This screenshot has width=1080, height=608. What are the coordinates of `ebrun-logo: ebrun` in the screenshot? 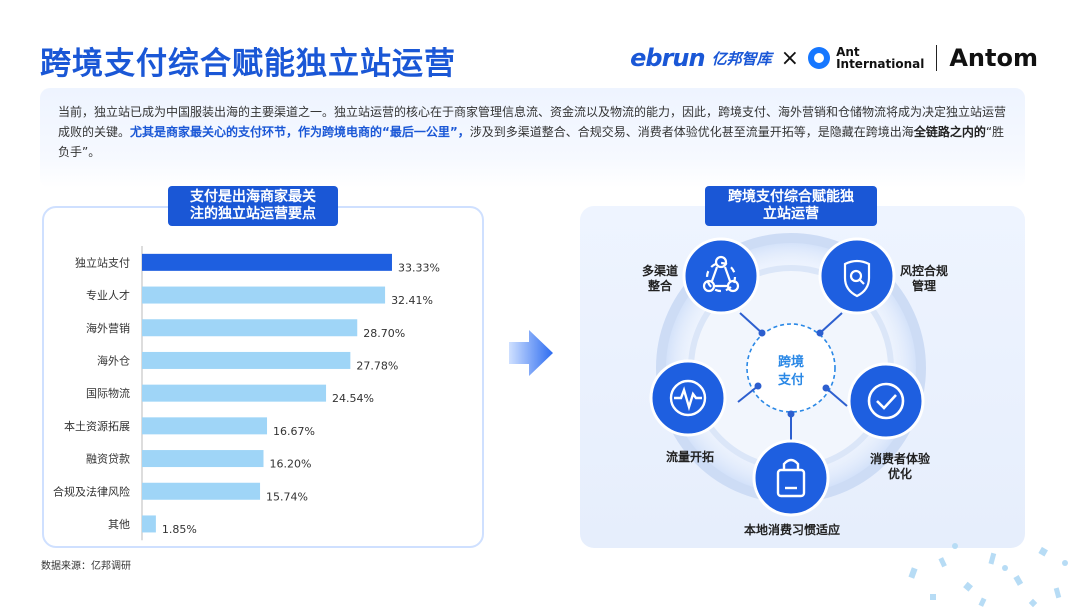 It's located at (667, 58).